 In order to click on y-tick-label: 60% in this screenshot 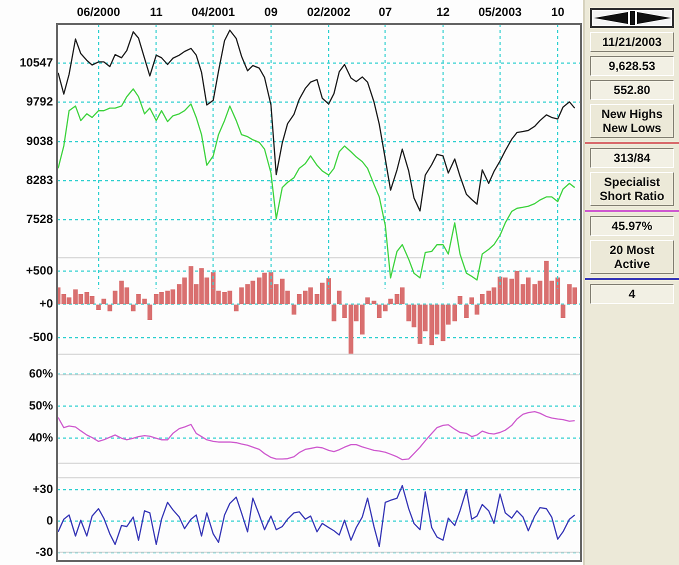, I will do `click(41, 373)`.